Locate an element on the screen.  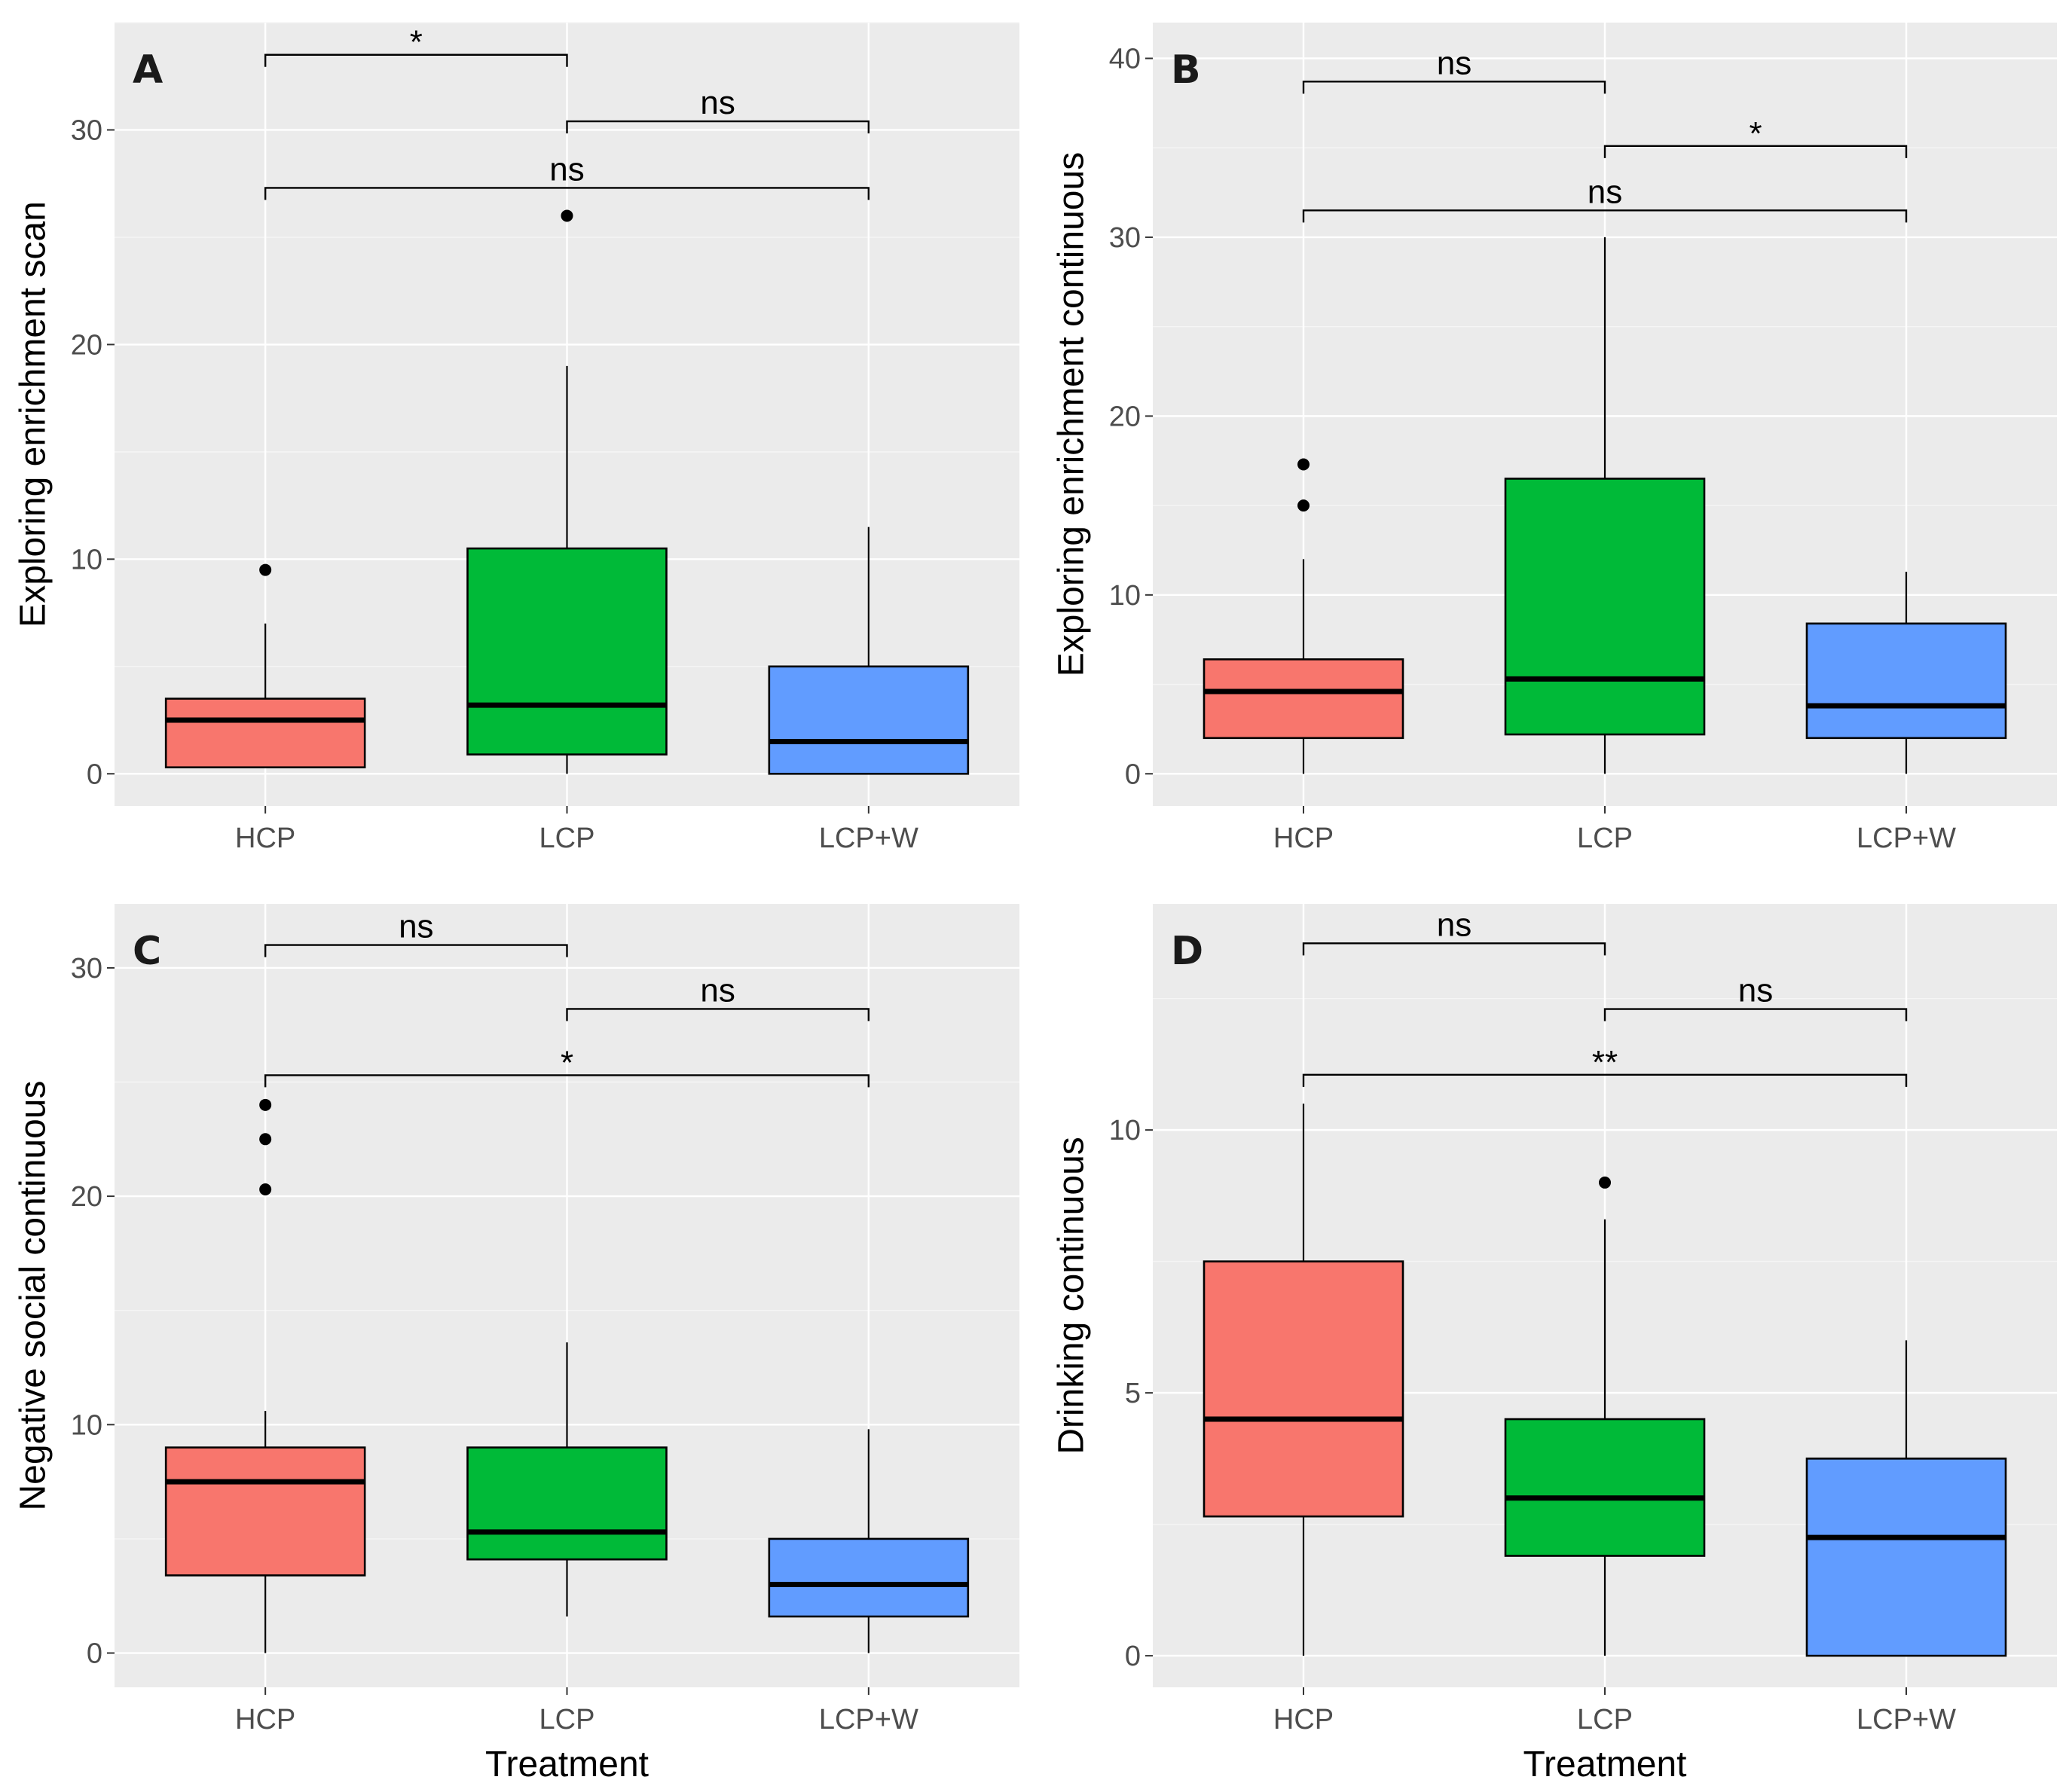
y-axis-title: Negative social continuous is located at coordinates (33, 1295).